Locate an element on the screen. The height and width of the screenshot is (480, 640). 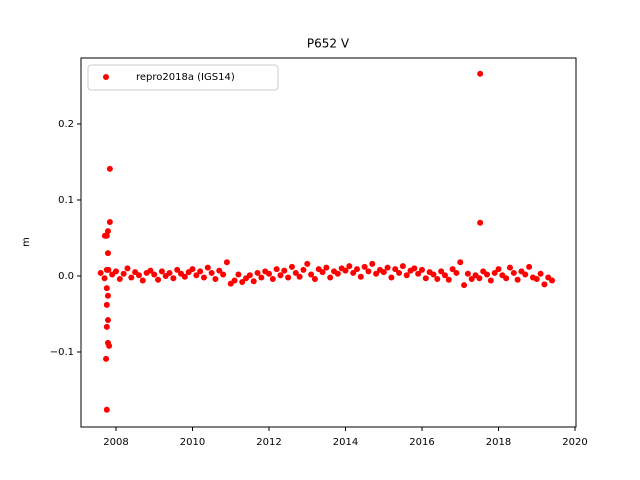
x-tick-label: 2010 is located at coordinates (192, 442).